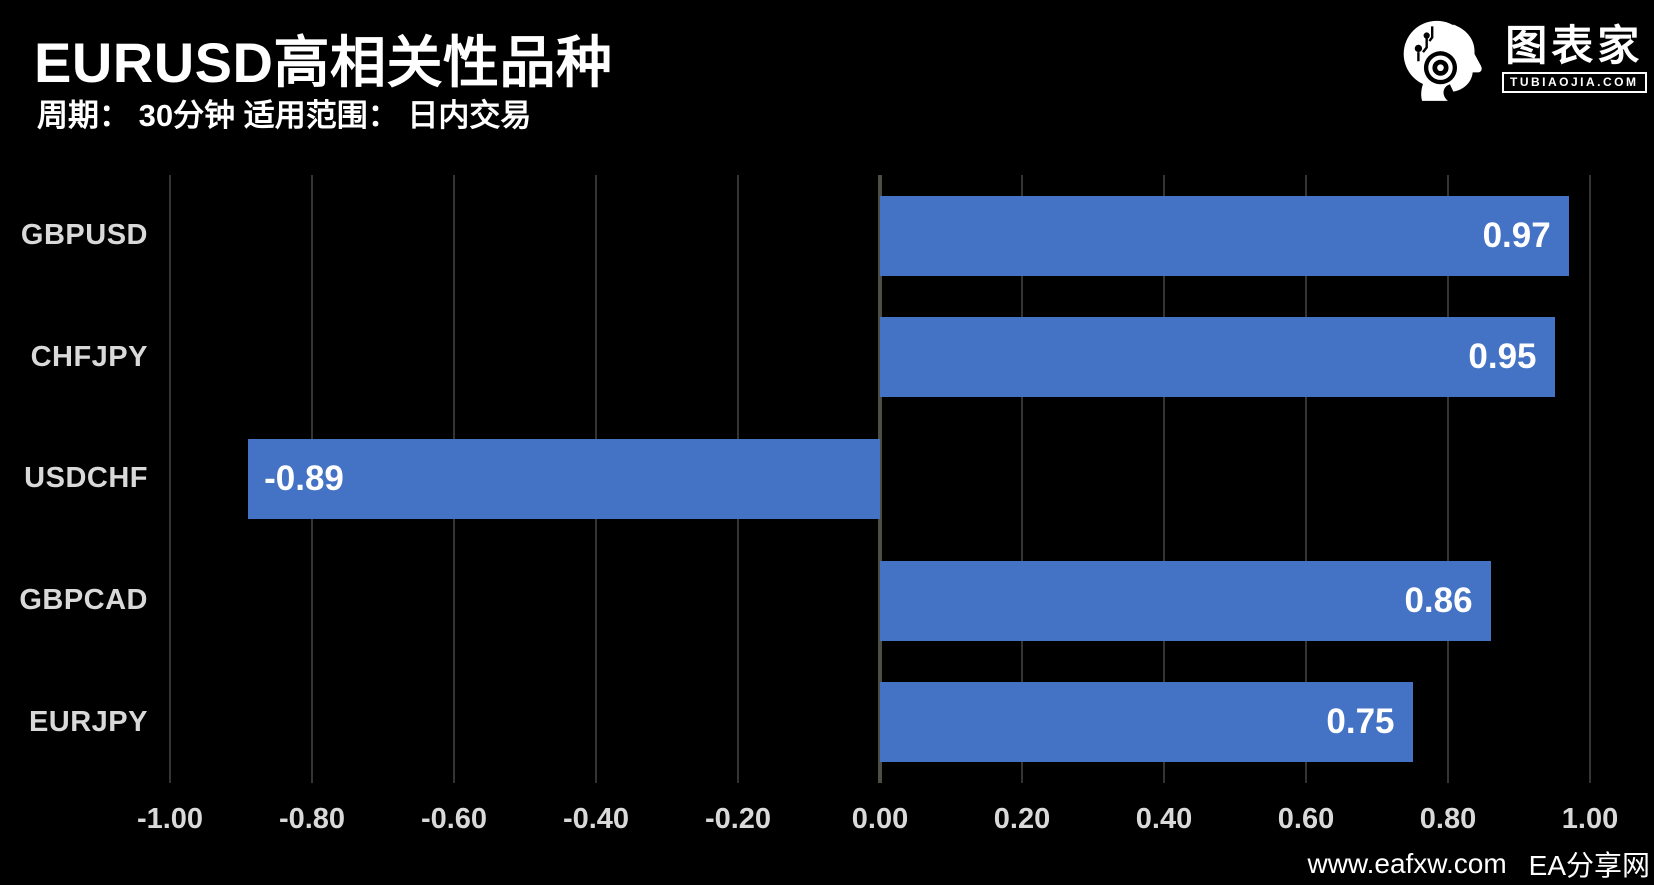 The image size is (1654, 885). What do you see at coordinates (323, 62) in the screenshot?
I see `page-title: EURUSD高相关性品种` at bounding box center [323, 62].